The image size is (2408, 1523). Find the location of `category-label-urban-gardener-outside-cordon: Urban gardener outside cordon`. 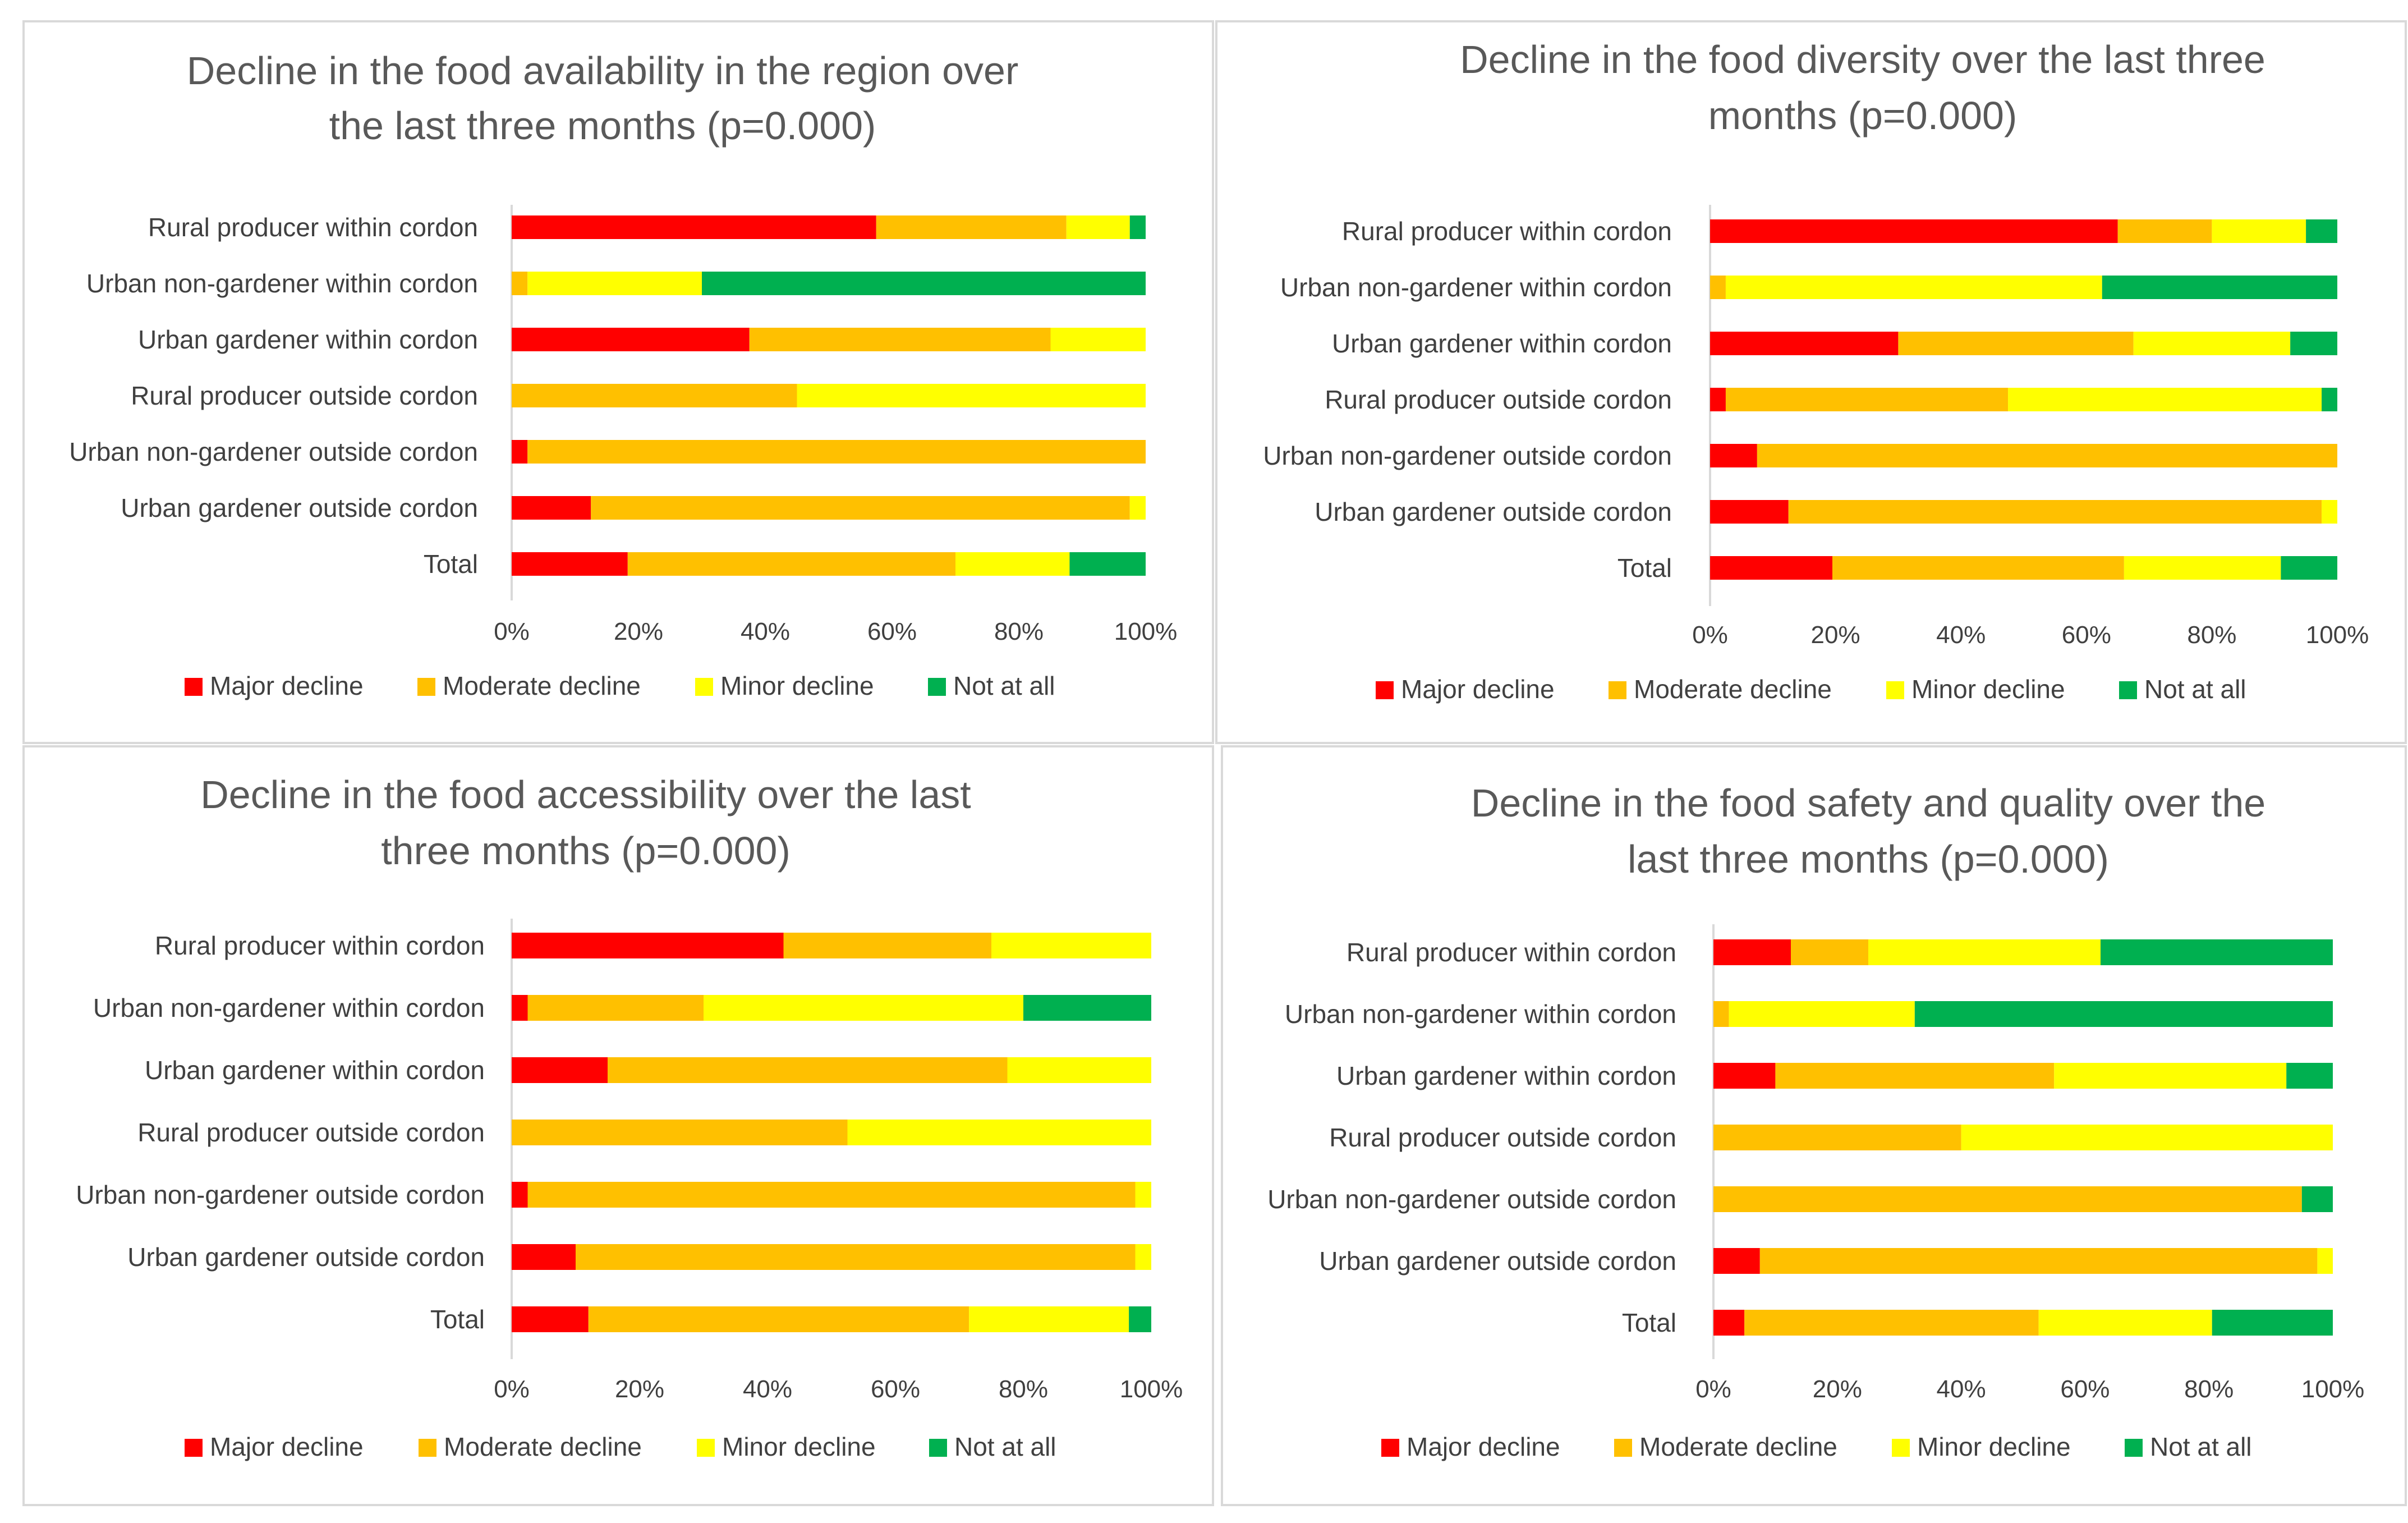

category-label-urban-gardener-outside-cordon: Urban gardener outside cordon is located at coordinates (1498, 1261).